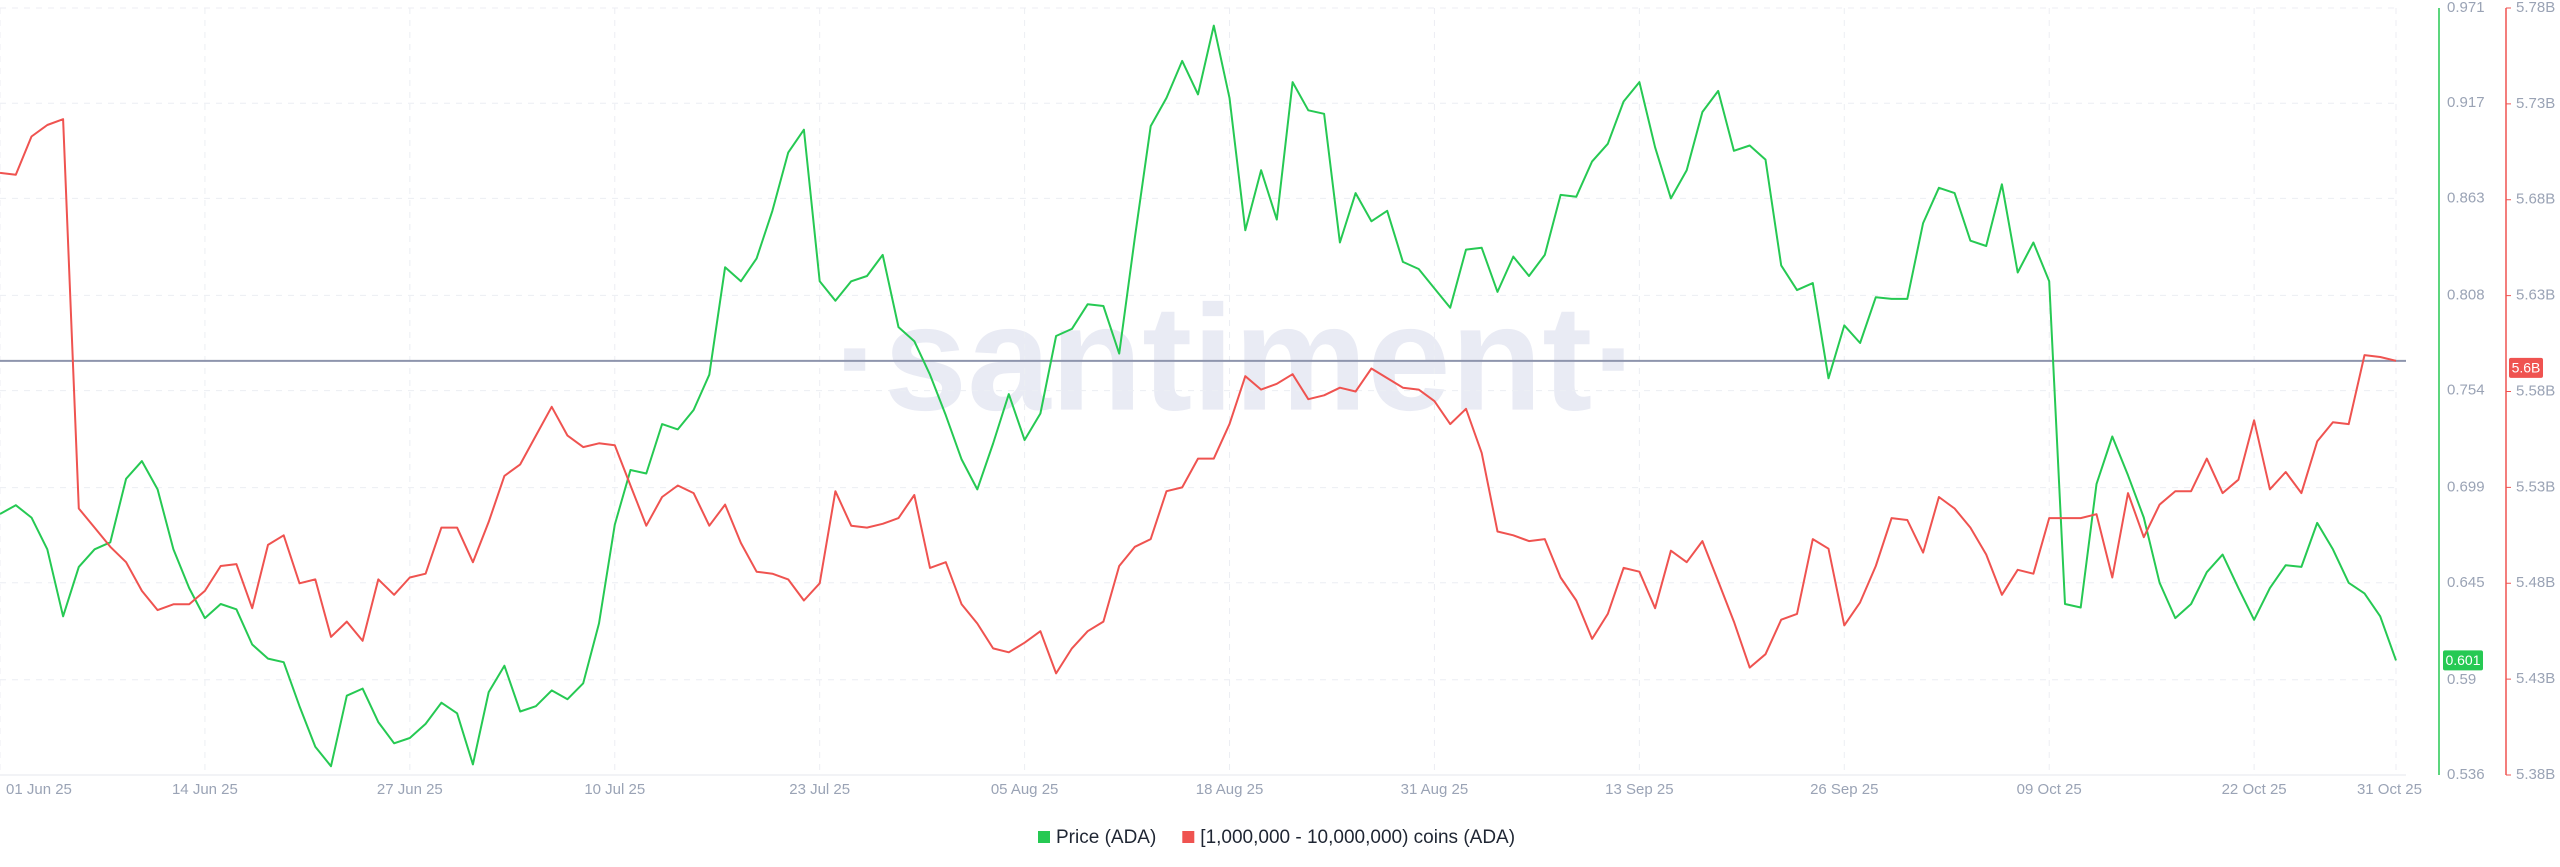  What do you see at coordinates (2535, 295) in the screenshot?
I see `y2-tick-label: 5.63B` at bounding box center [2535, 295].